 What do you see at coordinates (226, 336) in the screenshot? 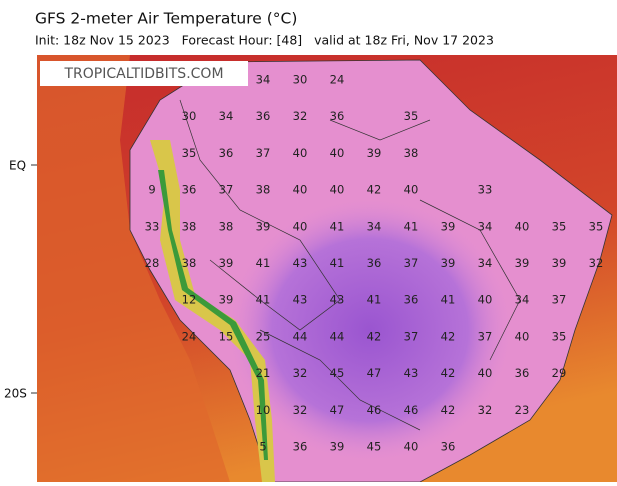
I see `temperature-label: 15` at bounding box center [226, 336].